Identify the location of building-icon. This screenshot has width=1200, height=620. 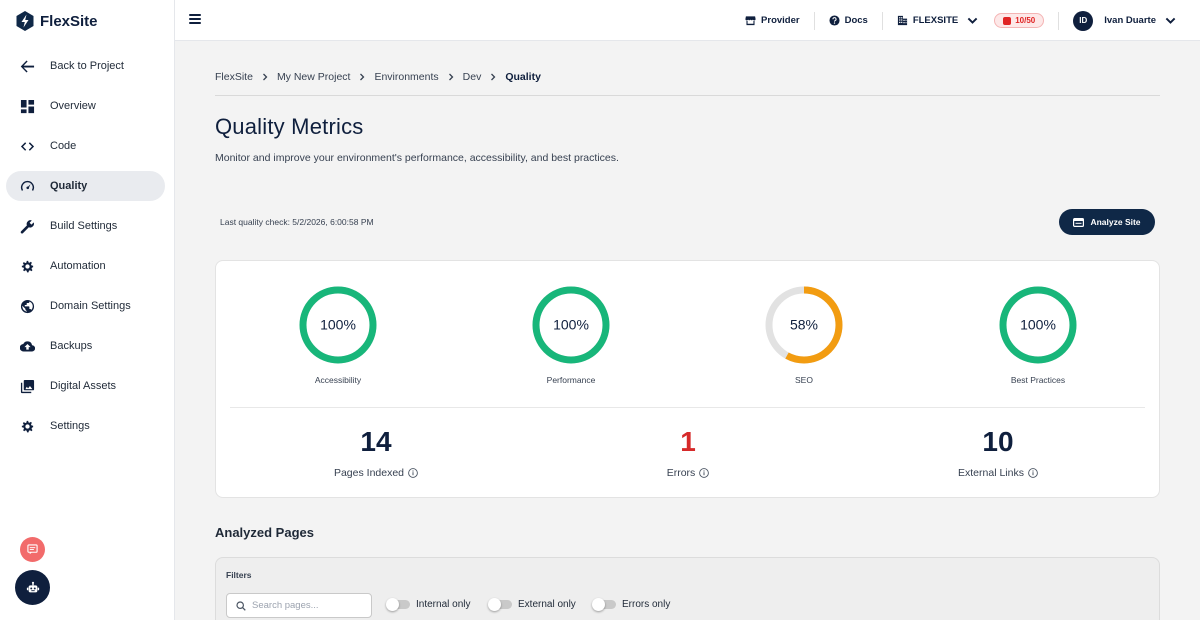
(902, 20).